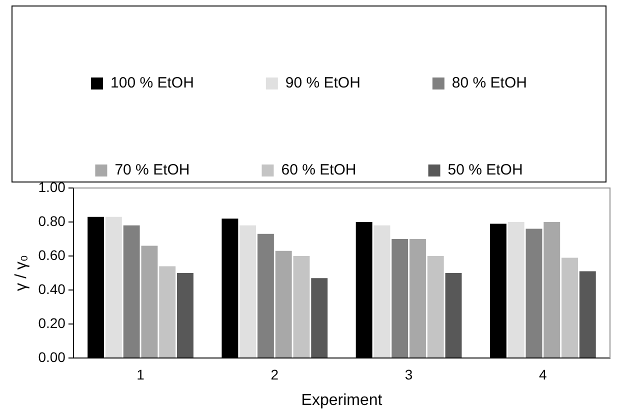  I want to click on x-tick-label: 4, so click(543, 374).